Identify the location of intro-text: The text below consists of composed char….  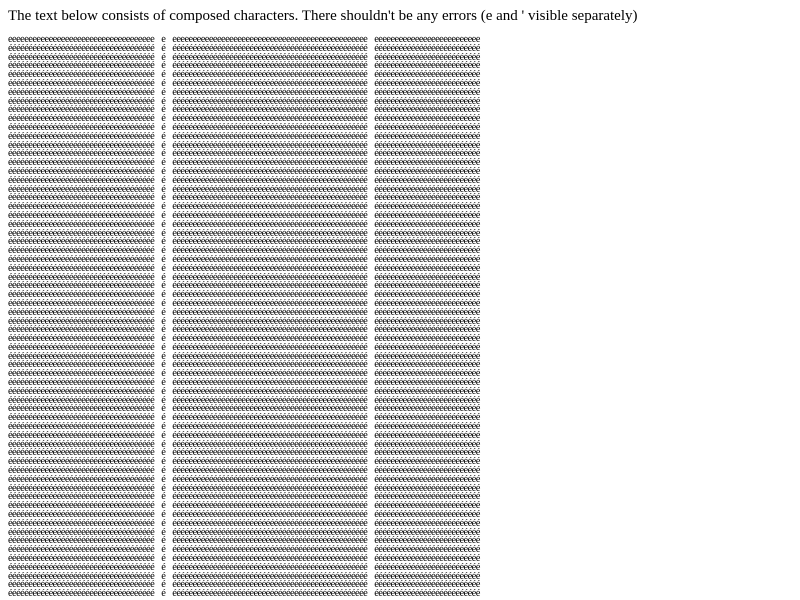
(323, 16).